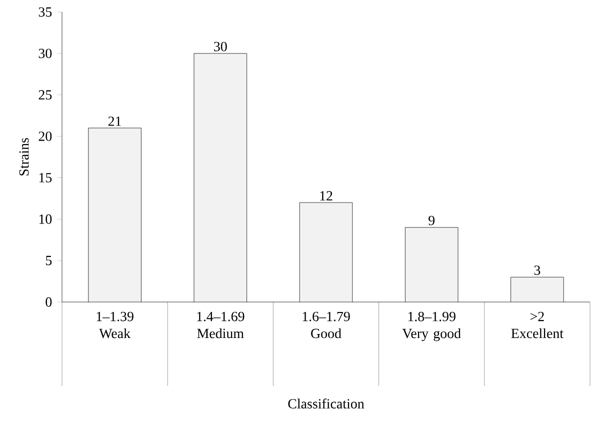 The image size is (606, 421). I want to click on y-axis-title: Strains, so click(24, 157).